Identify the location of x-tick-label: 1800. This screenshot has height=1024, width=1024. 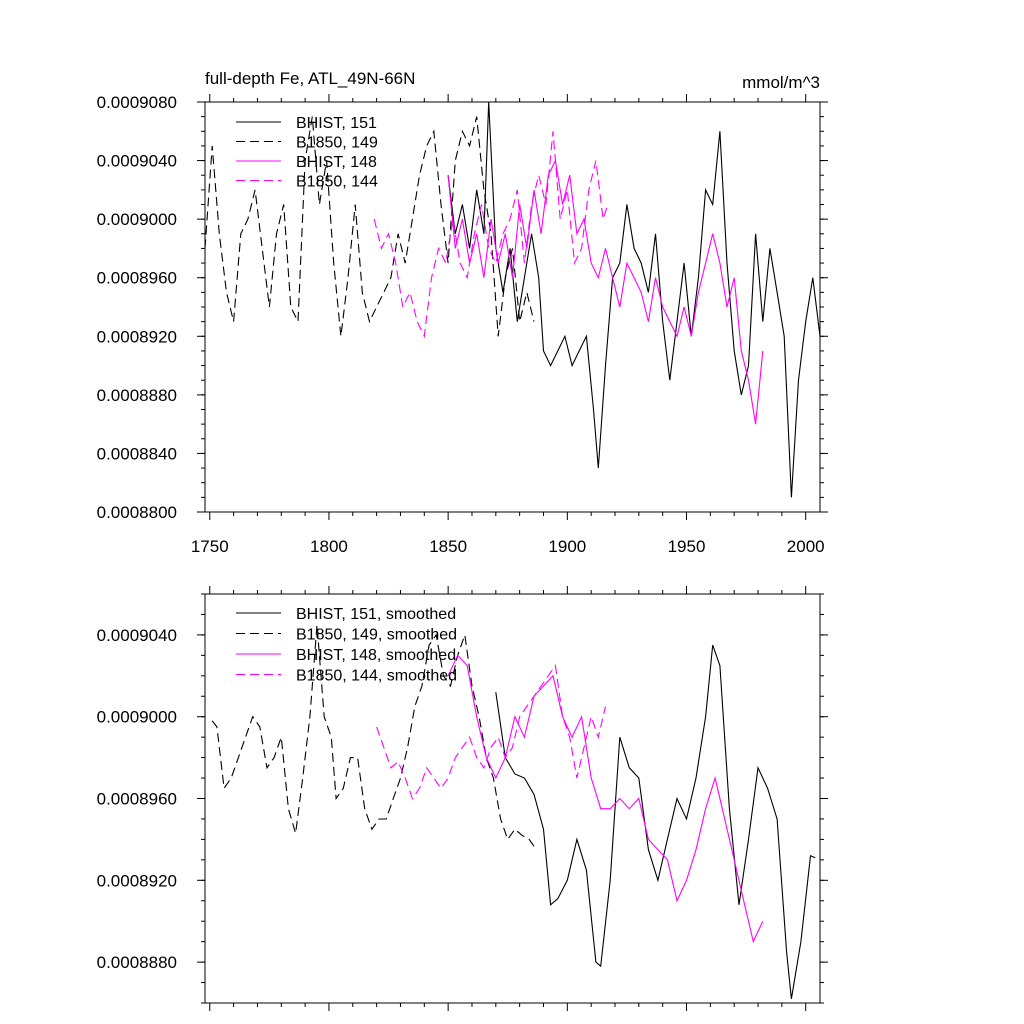
(329, 546).